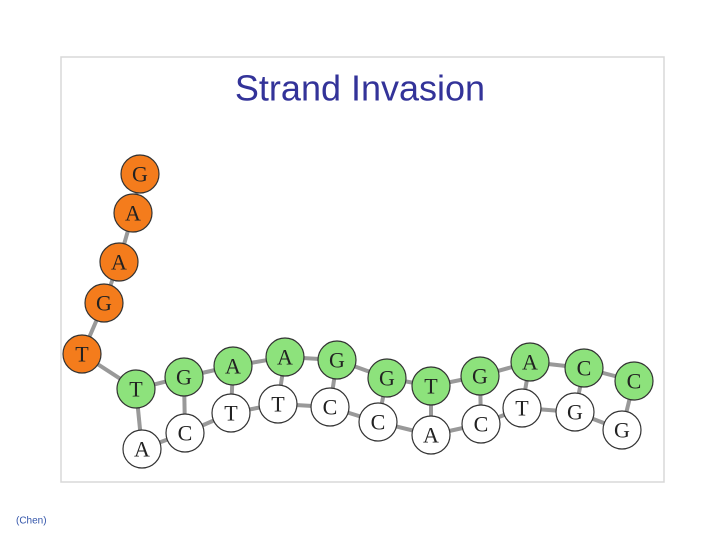 The width and height of the screenshot is (720, 540). I want to click on citation: (Chen), so click(31, 521).